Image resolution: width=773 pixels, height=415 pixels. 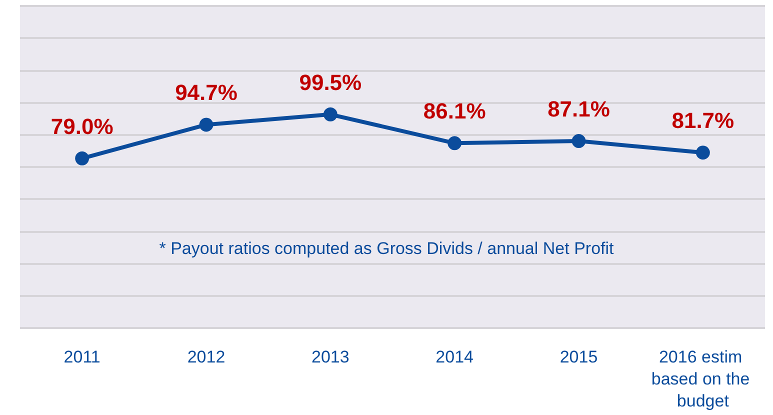 I want to click on annotation: * Payout ratios computed as Gross Divids / annual Net Profit, so click(x=386, y=248).